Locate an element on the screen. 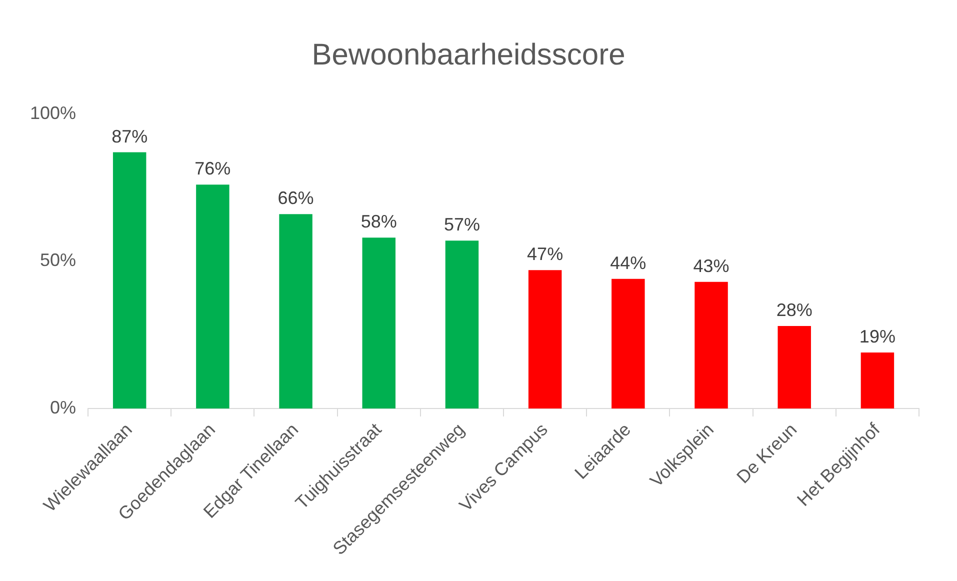 This screenshot has width=957, height=581. data-label: 44% is located at coordinates (628, 262).